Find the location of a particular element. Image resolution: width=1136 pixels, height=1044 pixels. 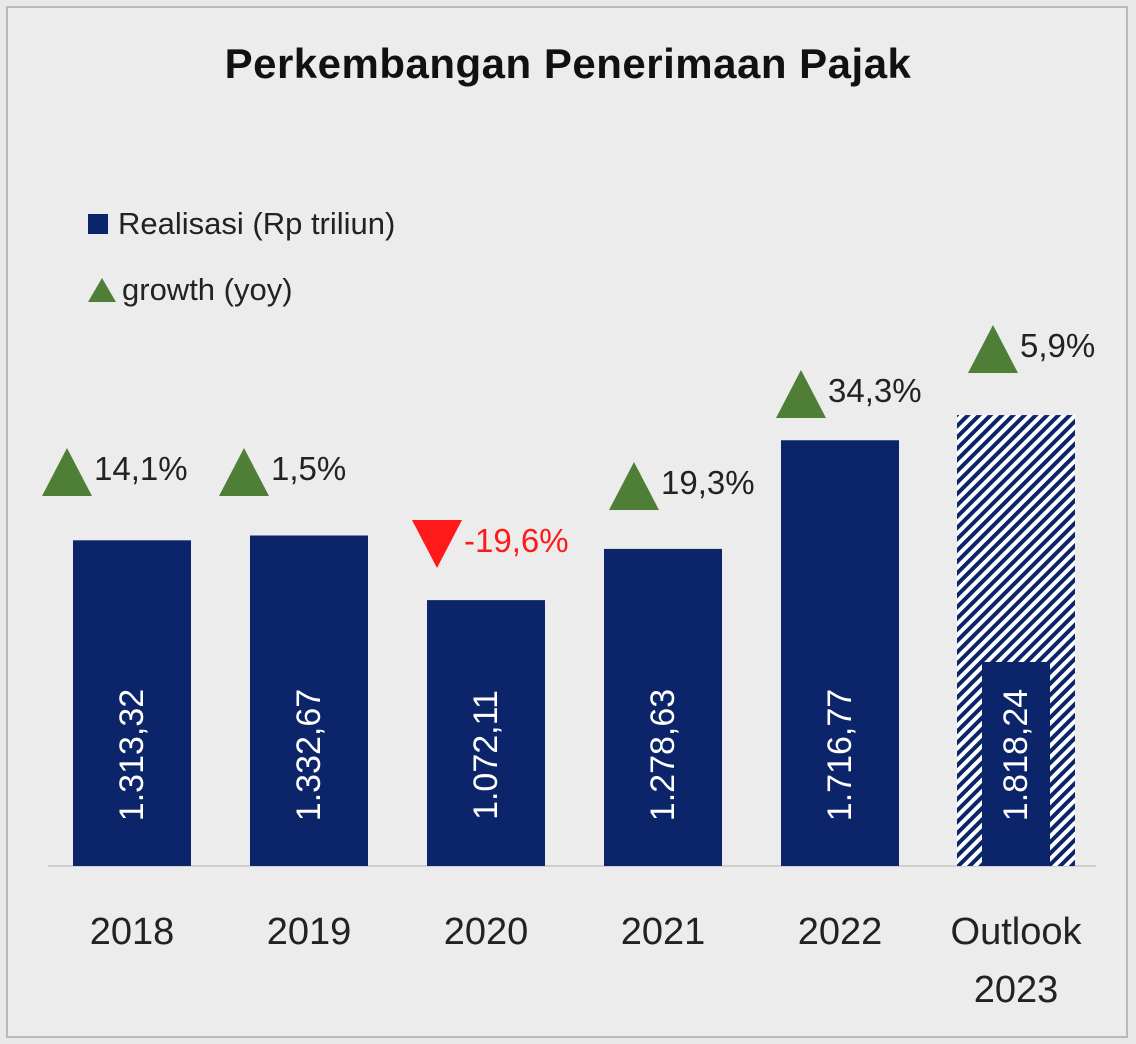

bar-value-label: 1.072,11 is located at coordinates (486, 755).